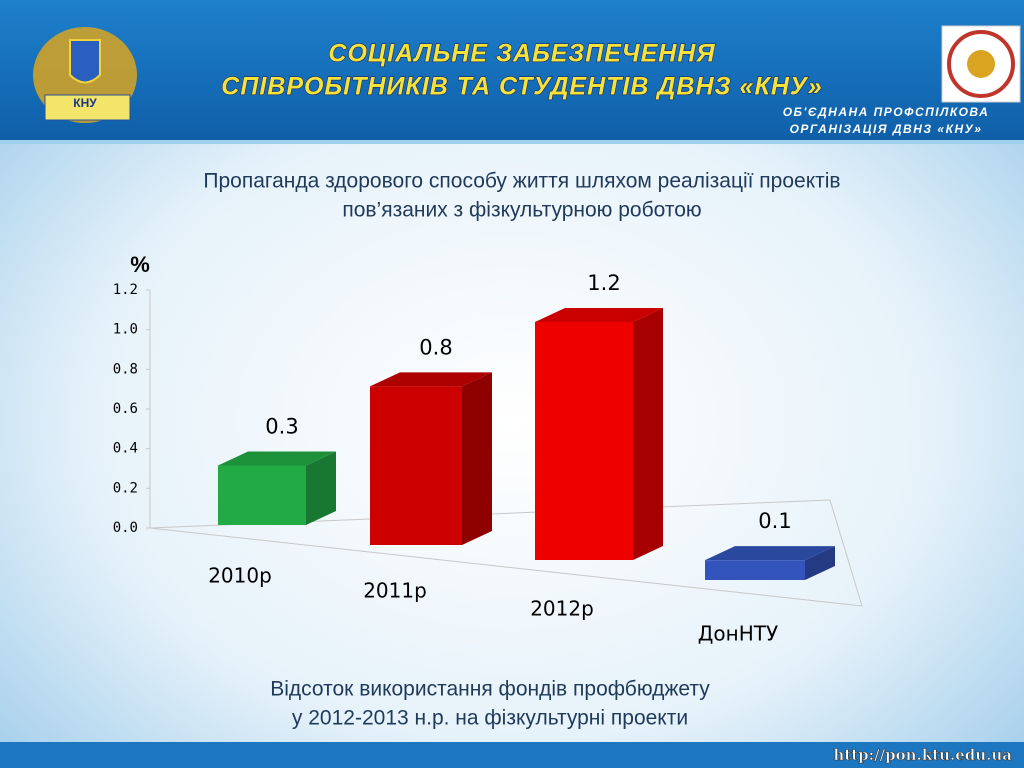  What do you see at coordinates (521, 87) in the screenshot?
I see `title-line: СПІВРОБІТНИКІВ ТА СТУДЕНТІВ ДВНЗ «КНУ»` at bounding box center [521, 87].